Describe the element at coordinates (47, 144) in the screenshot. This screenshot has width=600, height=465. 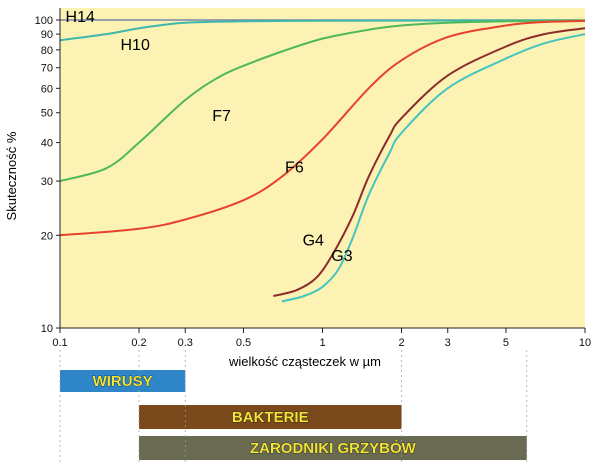
I see `y-tick-label: 40` at that location.